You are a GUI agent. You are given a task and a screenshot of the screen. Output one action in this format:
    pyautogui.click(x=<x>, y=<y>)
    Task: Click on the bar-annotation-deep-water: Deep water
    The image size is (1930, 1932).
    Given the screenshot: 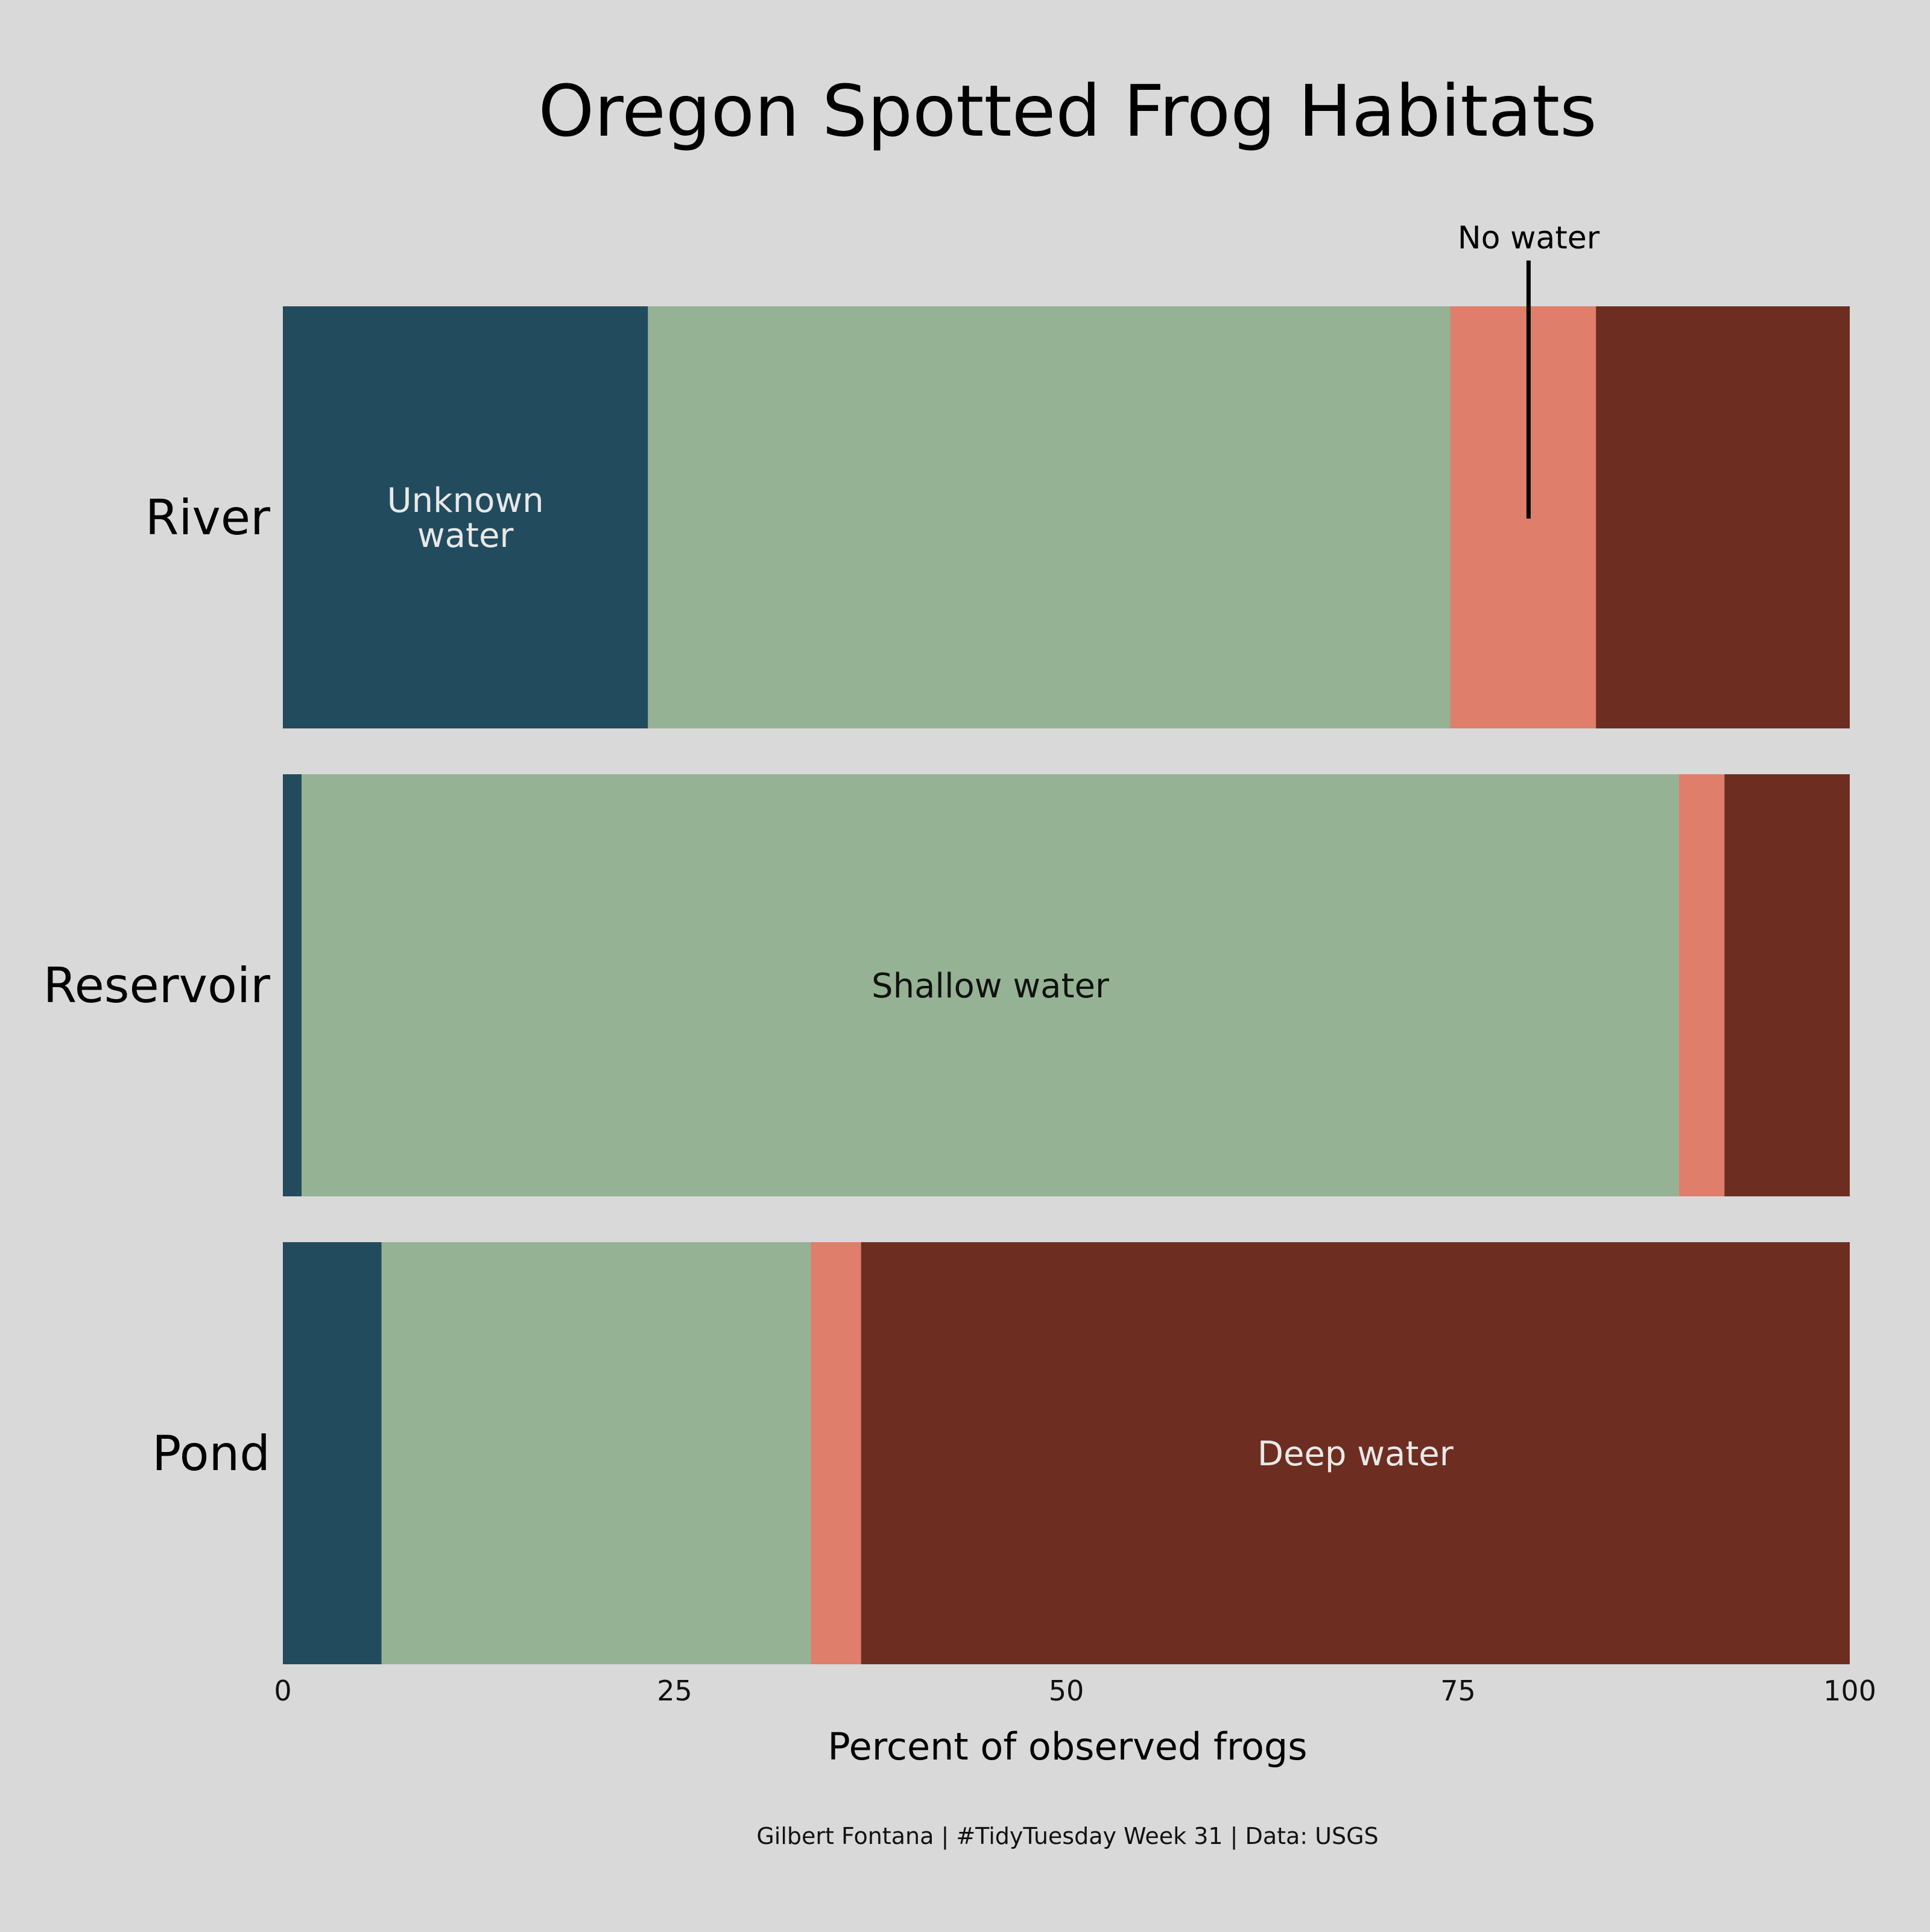 What is the action you would take?
    pyautogui.click(x=1356, y=1454)
    